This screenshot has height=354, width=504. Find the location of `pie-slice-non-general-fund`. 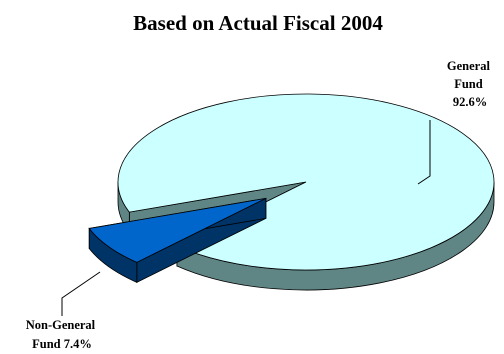

pie-slice-non-general-fund is located at coordinates (177, 240).